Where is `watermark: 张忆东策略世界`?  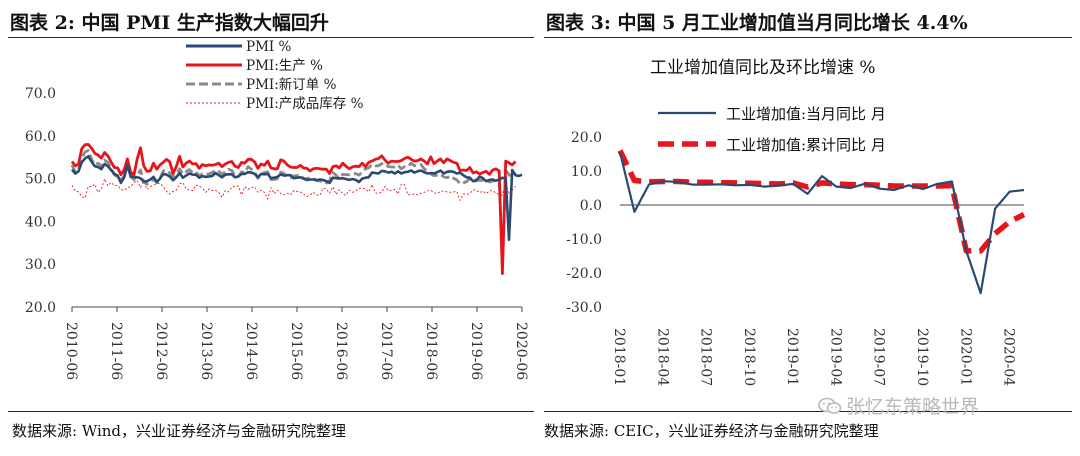
watermark: 张忆东策略世界 is located at coordinates (898, 405).